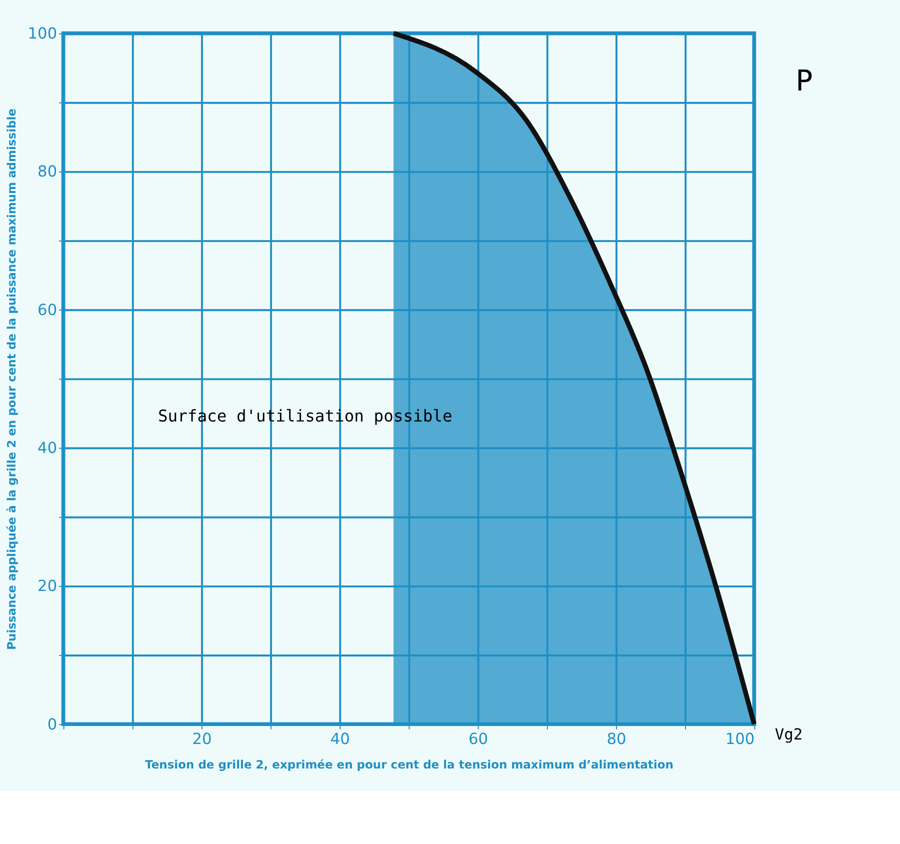 The image size is (900, 844). I want to click on x-axis-title: Tension de grille 2, exprimée en pour cent de la tension maximum d’alimentation, so click(409, 765).